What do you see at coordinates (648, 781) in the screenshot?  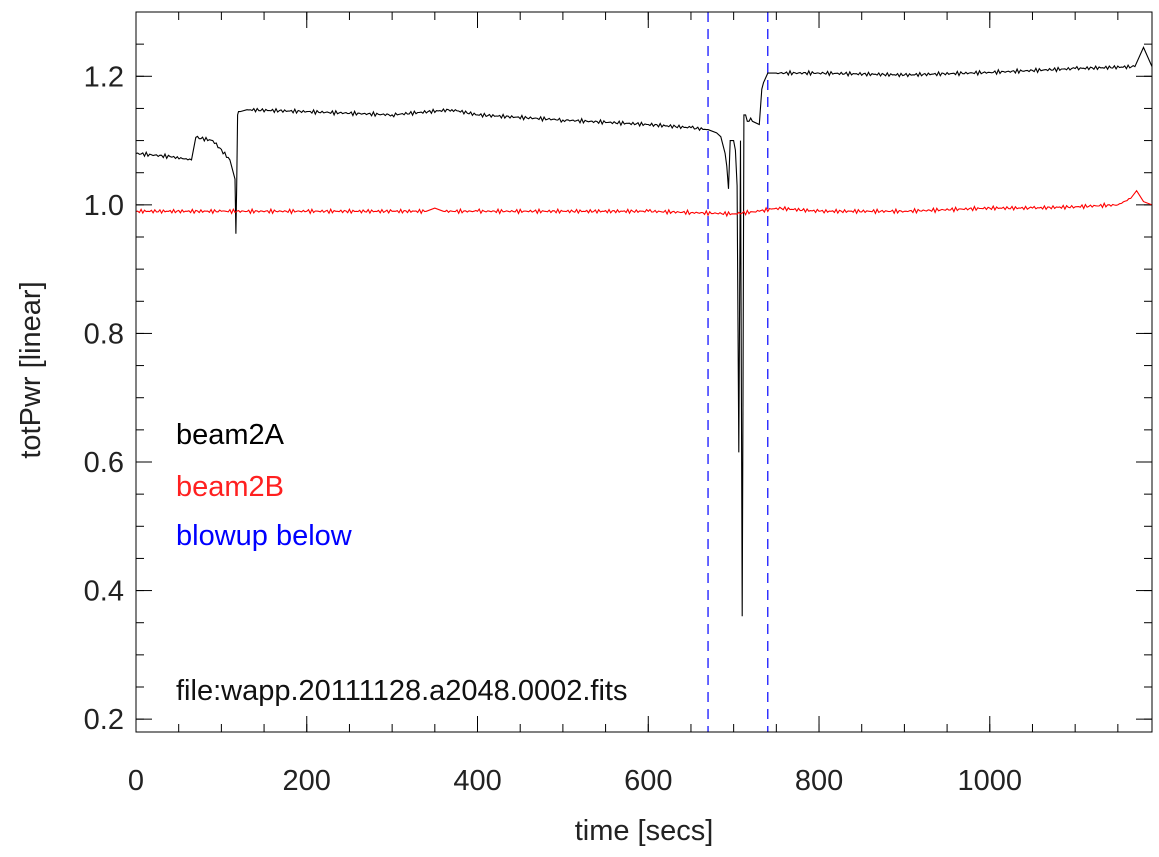 I see `x-tick-label: 600` at bounding box center [648, 781].